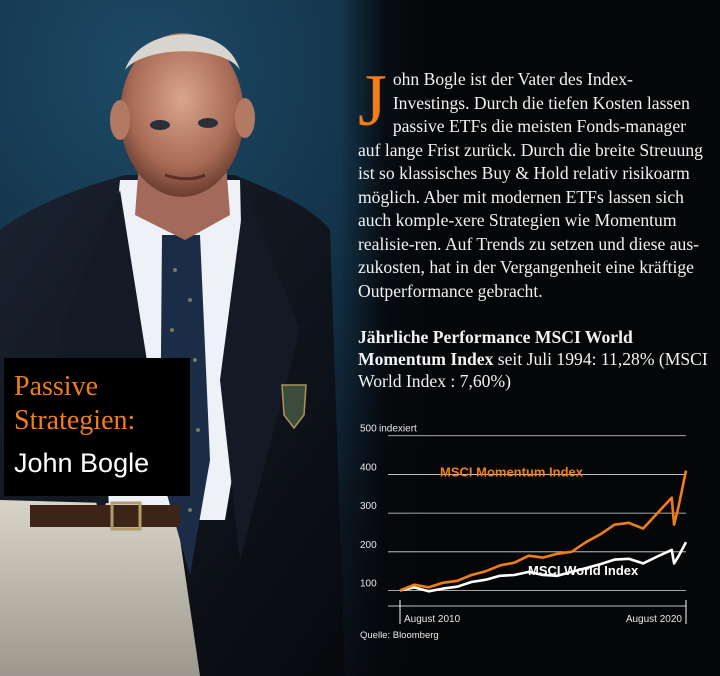 This screenshot has width=720, height=676. Describe the element at coordinates (372, 101) in the screenshot. I see `drop-cap: J` at that location.